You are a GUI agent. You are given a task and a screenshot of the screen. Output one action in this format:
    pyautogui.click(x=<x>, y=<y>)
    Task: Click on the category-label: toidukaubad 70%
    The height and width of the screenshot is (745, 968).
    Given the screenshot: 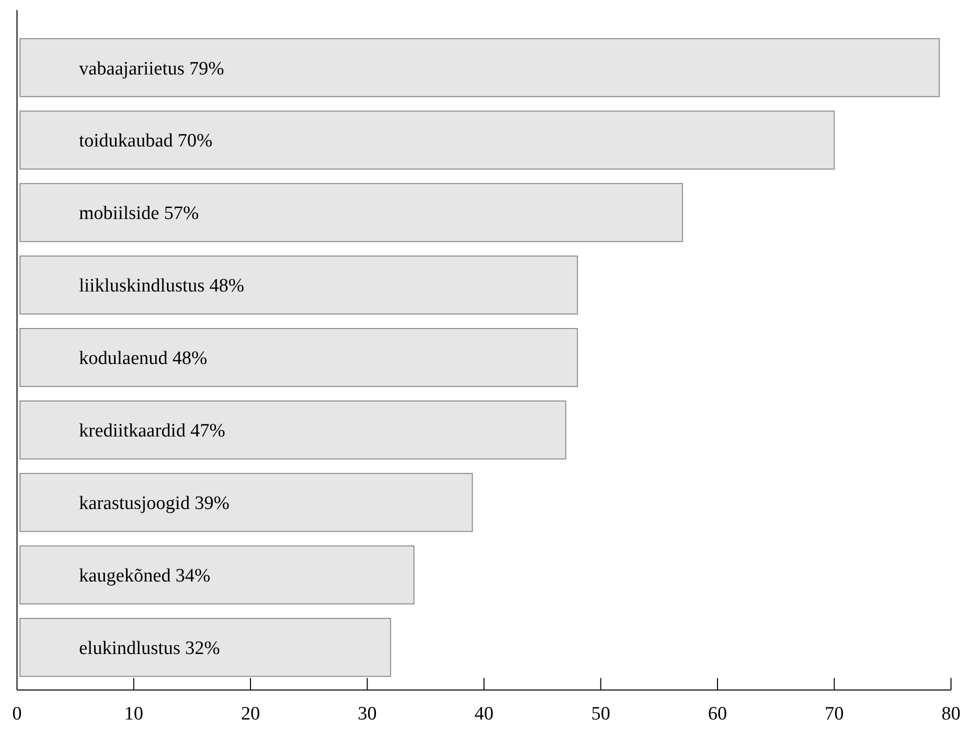 What is the action you would take?
    pyautogui.click(x=146, y=141)
    